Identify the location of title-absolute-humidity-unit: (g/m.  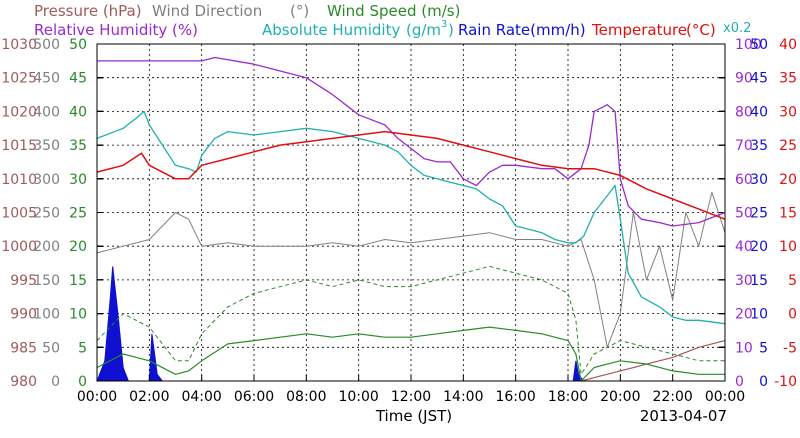
(423, 30).